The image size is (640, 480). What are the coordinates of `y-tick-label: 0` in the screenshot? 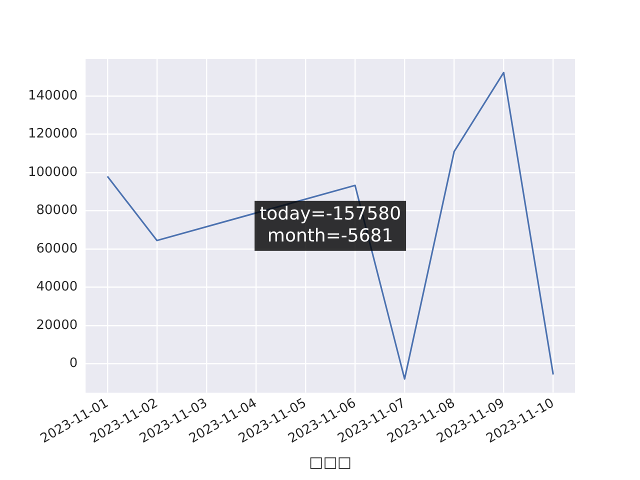 It's located at (73, 364).